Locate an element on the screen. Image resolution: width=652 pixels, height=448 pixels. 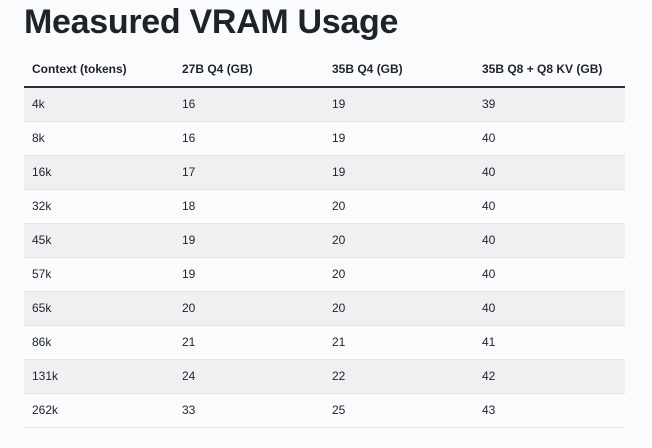
table-row: 32k 18 20 40 is located at coordinates (324, 206).